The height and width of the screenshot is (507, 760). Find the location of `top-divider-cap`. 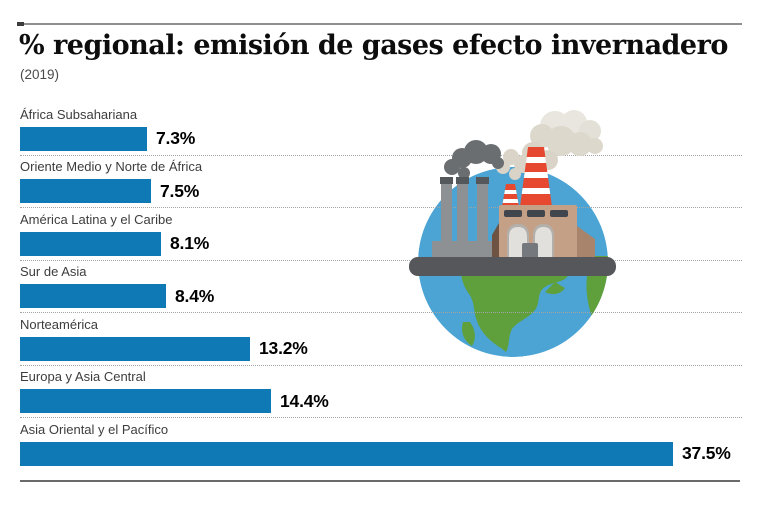

top-divider-cap is located at coordinates (20, 24).